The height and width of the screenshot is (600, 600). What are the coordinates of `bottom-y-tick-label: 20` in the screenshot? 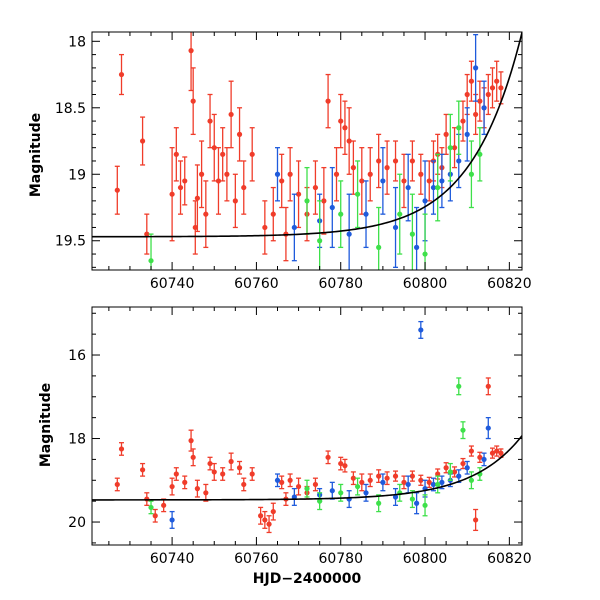 It's located at (77, 523).